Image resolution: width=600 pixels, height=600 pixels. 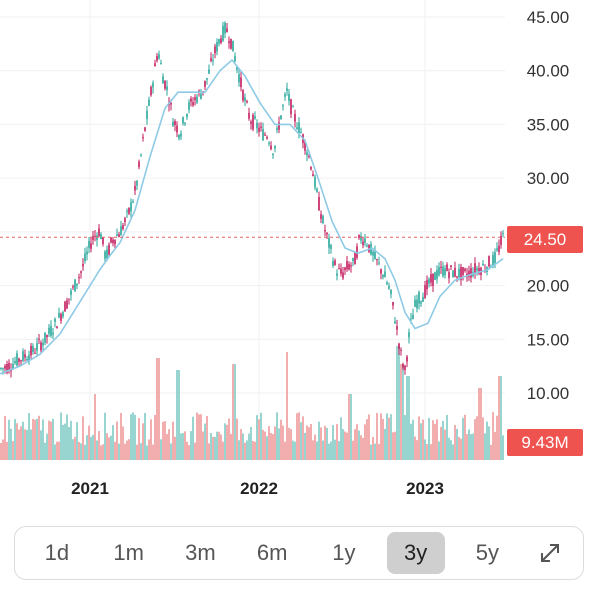 I want to click on range-button-6m: 6m, so click(x=272, y=552).